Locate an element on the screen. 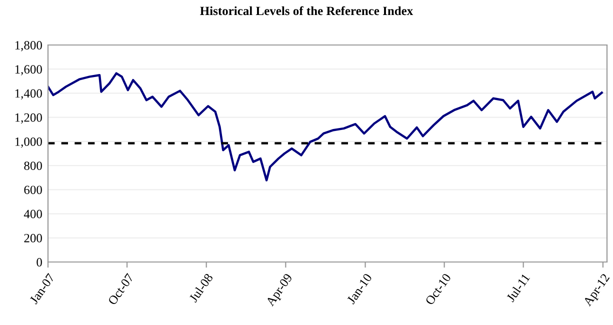  y-tick-label: 1,000 is located at coordinates (28, 142).